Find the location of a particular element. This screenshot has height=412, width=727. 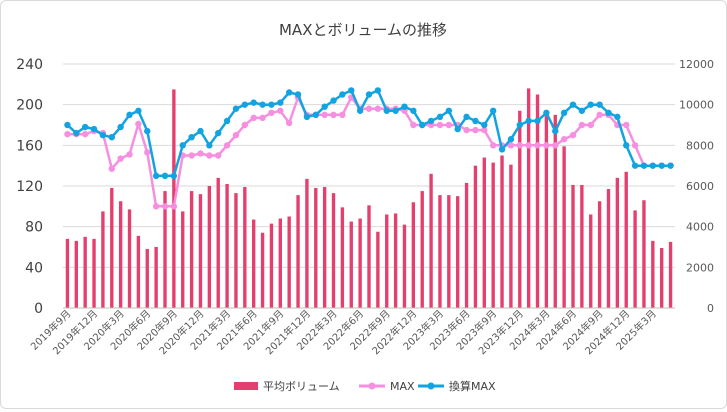

y-right-tick-label: 0 is located at coordinates (710, 308).